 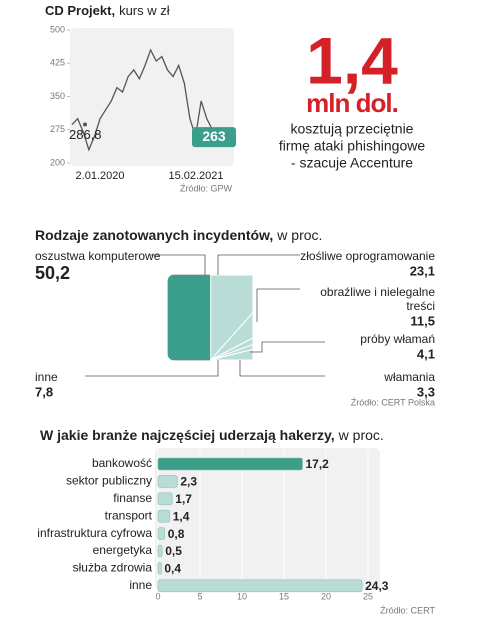 What do you see at coordinates (267, 519) in the screenshot?
I see `bar-panel` at bounding box center [267, 519].